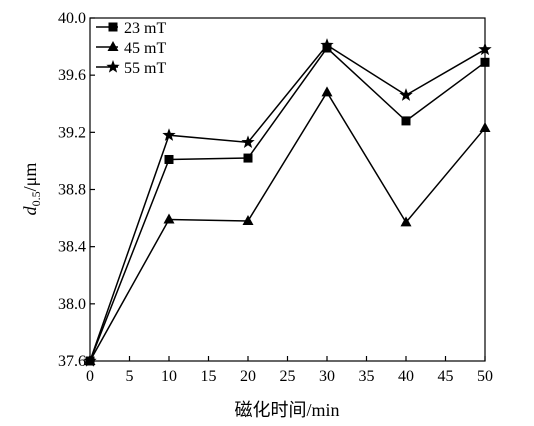  I want to click on y-axis-title: d0.5/μm, so click(31, 189).